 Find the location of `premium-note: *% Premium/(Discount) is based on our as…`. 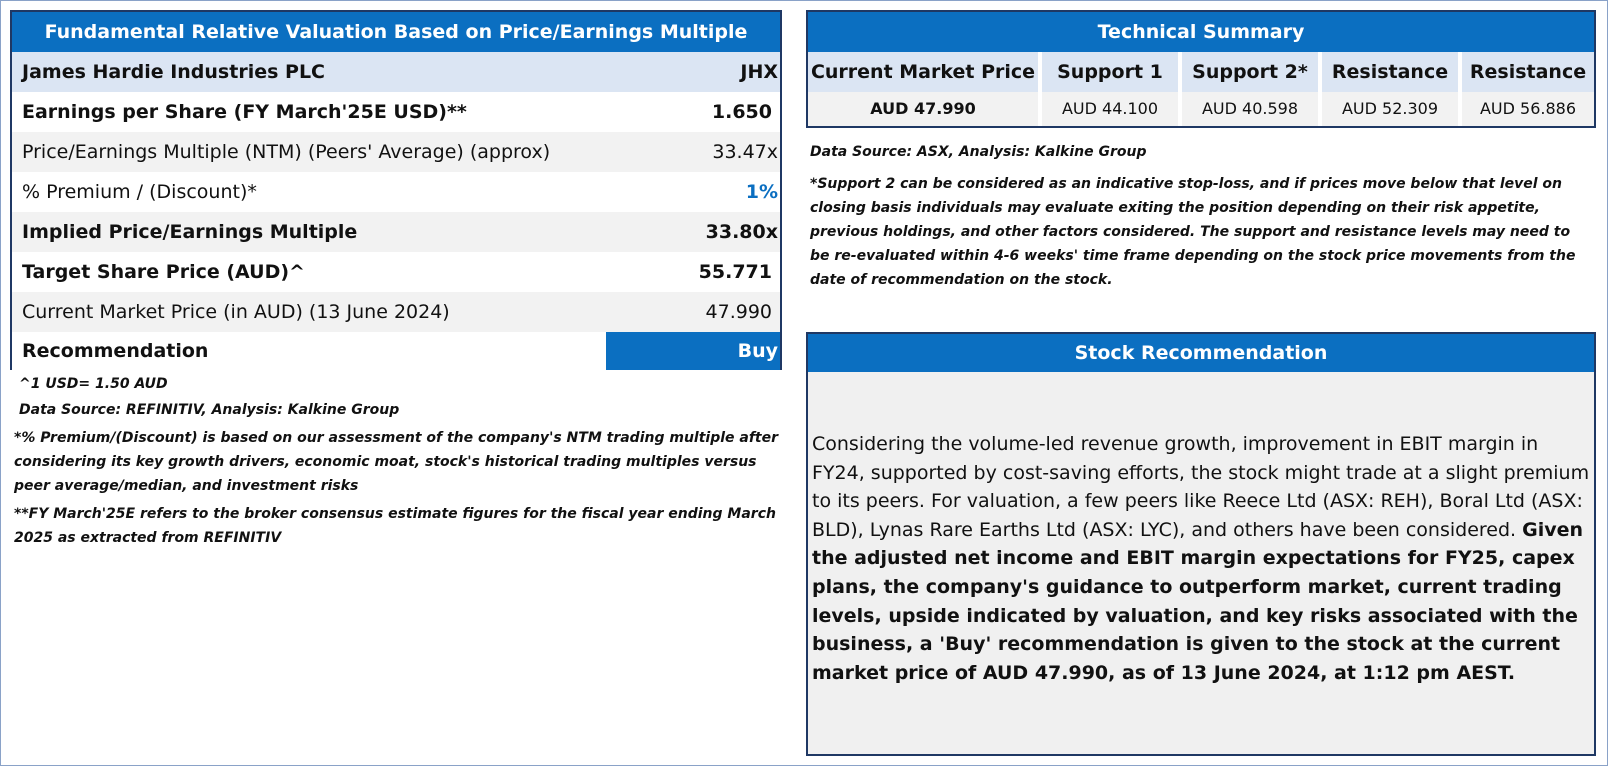

premium-note: *% Premium/(Discount) is based on our as… is located at coordinates (396, 462).